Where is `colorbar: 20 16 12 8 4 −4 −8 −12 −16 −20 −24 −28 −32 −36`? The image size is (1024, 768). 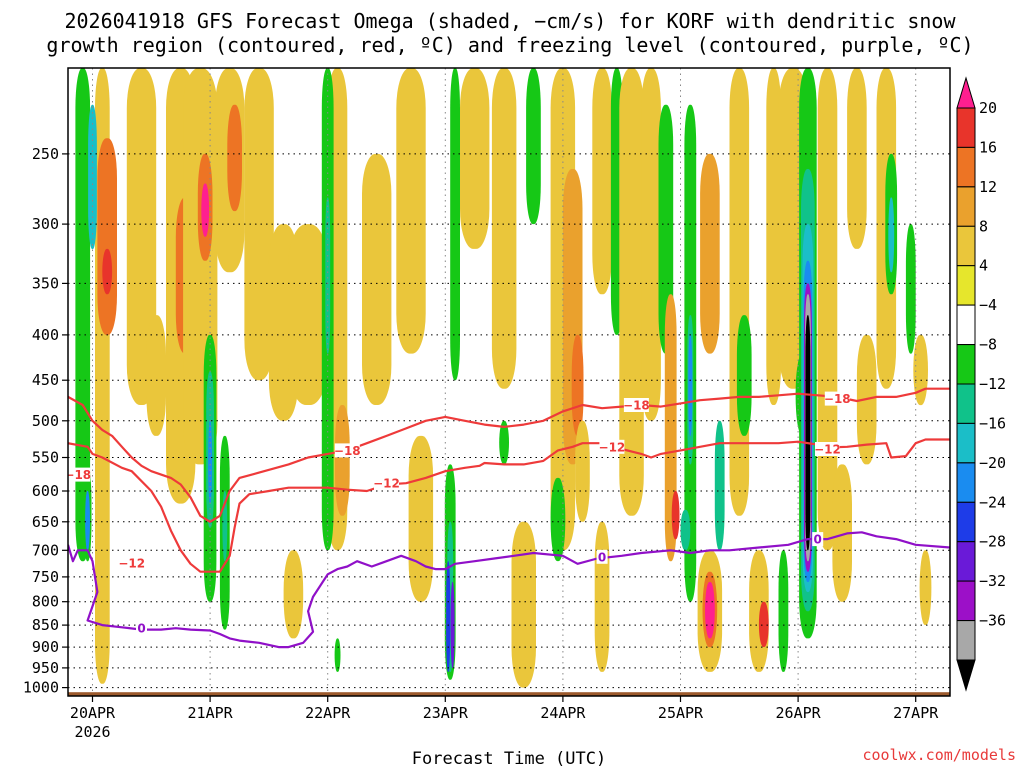
colorbar: 20 16 12 8 4 −4 −8 −12 −16 −20 −24 −28 −32 −36 is located at coordinates (981, 384).